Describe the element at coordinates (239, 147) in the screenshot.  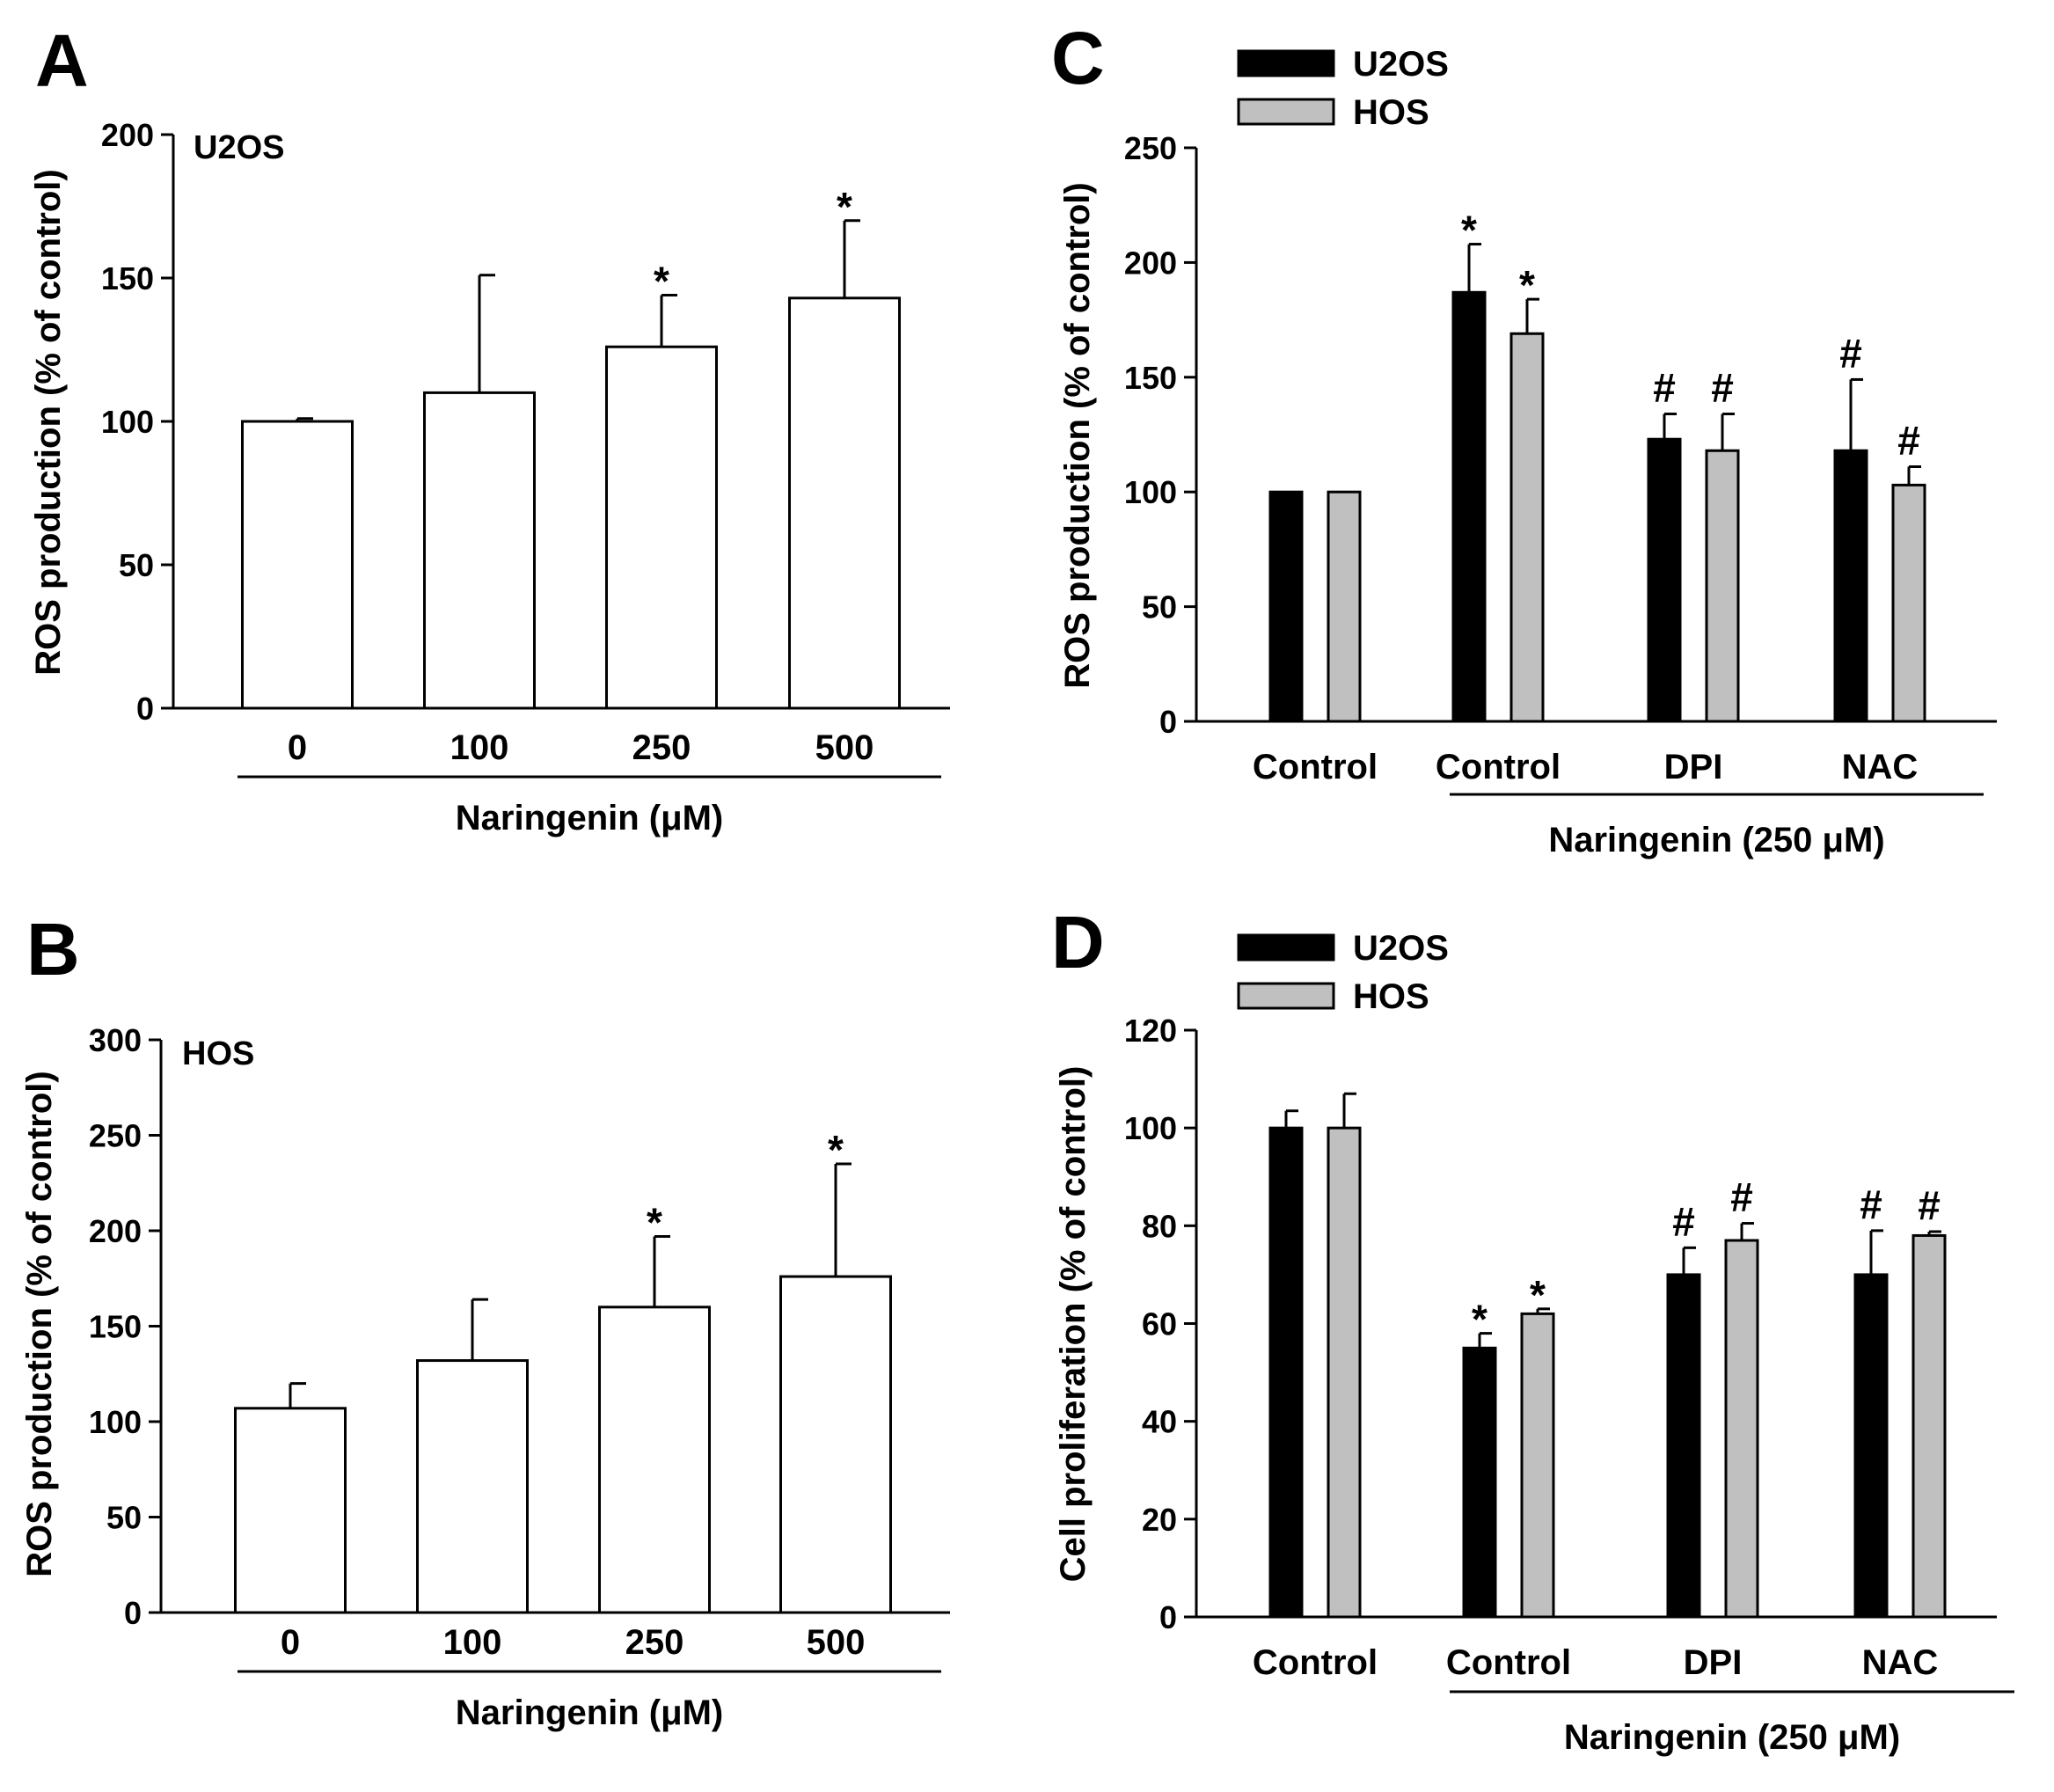
I see `inset-label: U2OS` at that location.